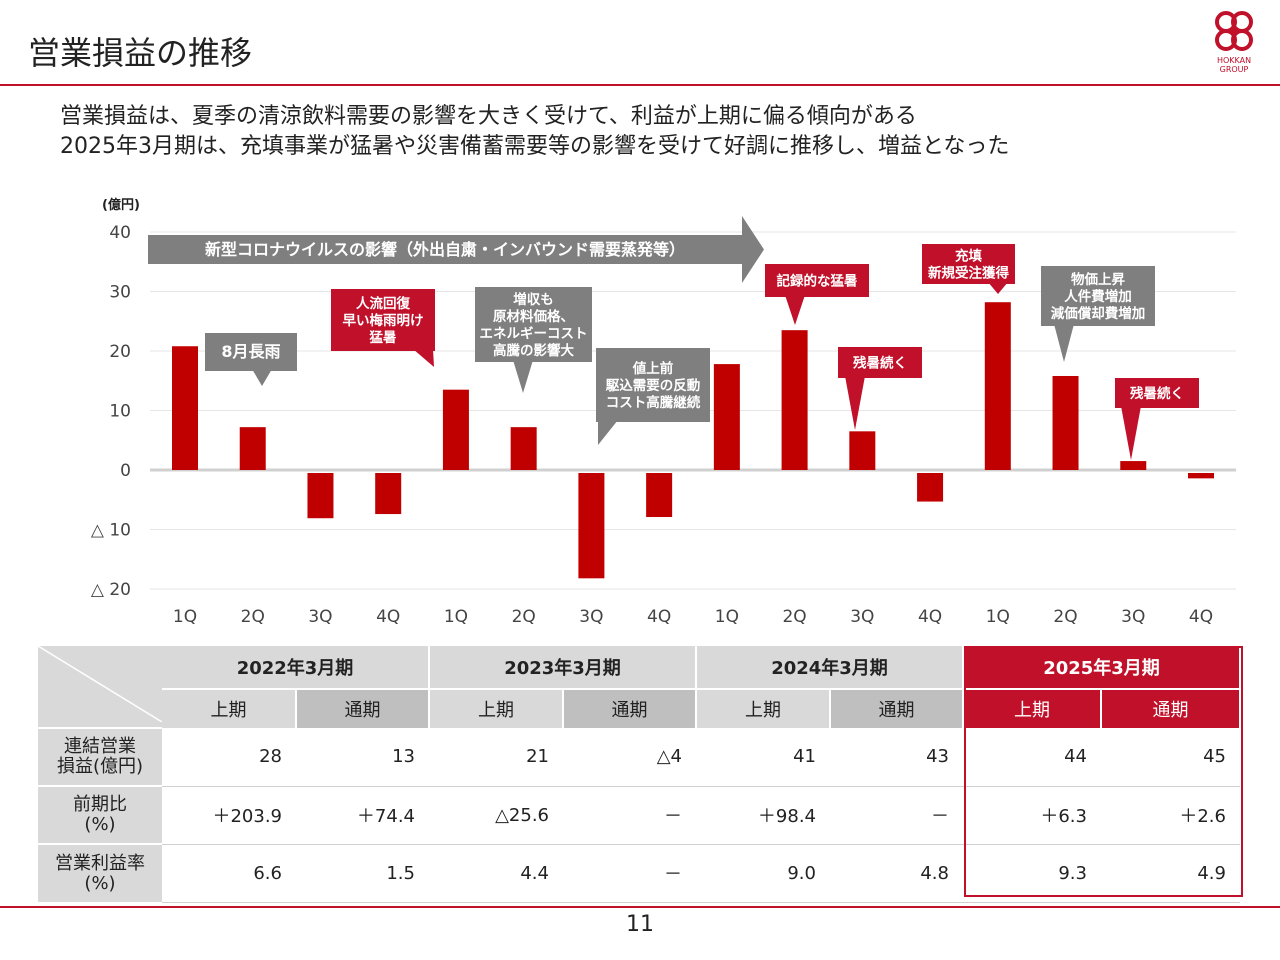  What do you see at coordinates (640, 85) in the screenshot?
I see `title-divider` at bounding box center [640, 85].